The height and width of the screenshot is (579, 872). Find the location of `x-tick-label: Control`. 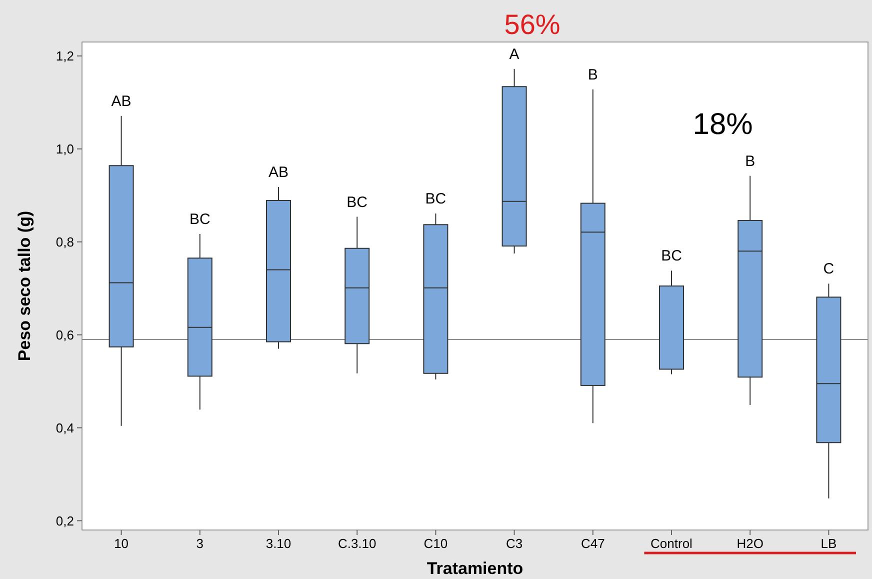

x-tick-label: Control is located at coordinates (671, 543).